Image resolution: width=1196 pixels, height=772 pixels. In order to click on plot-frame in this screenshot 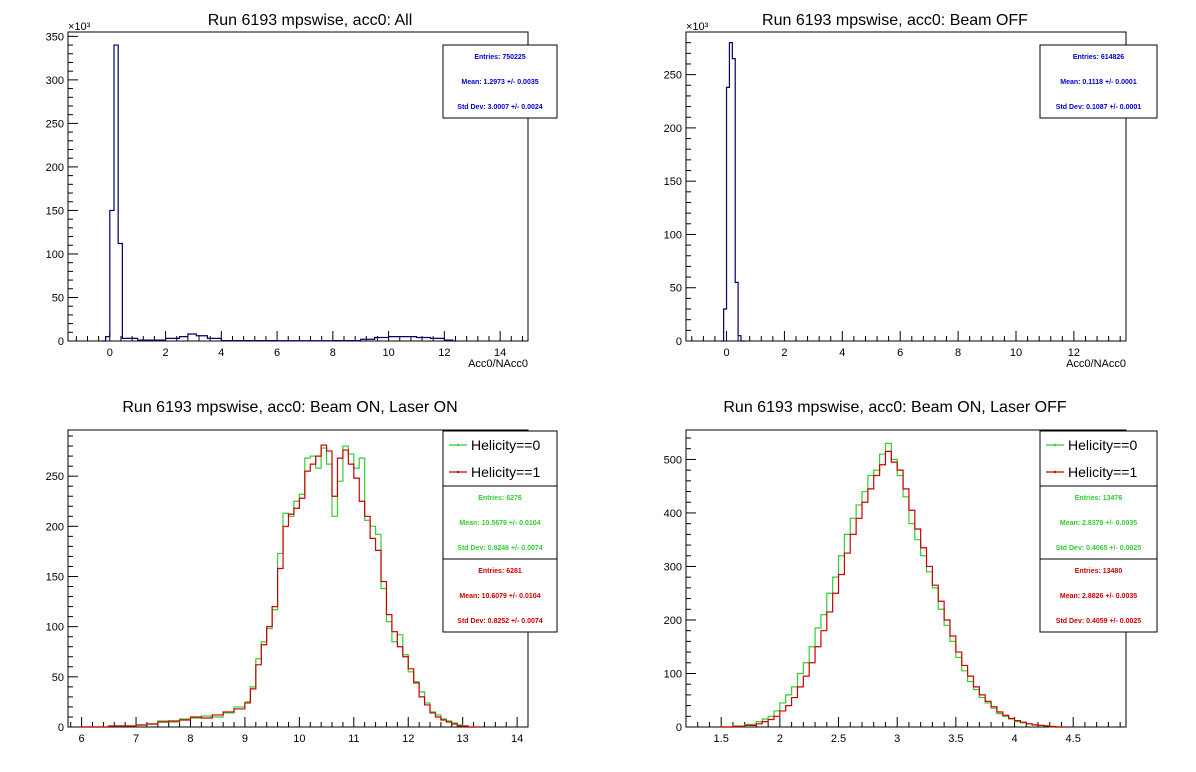, I will do `click(906, 186)`.